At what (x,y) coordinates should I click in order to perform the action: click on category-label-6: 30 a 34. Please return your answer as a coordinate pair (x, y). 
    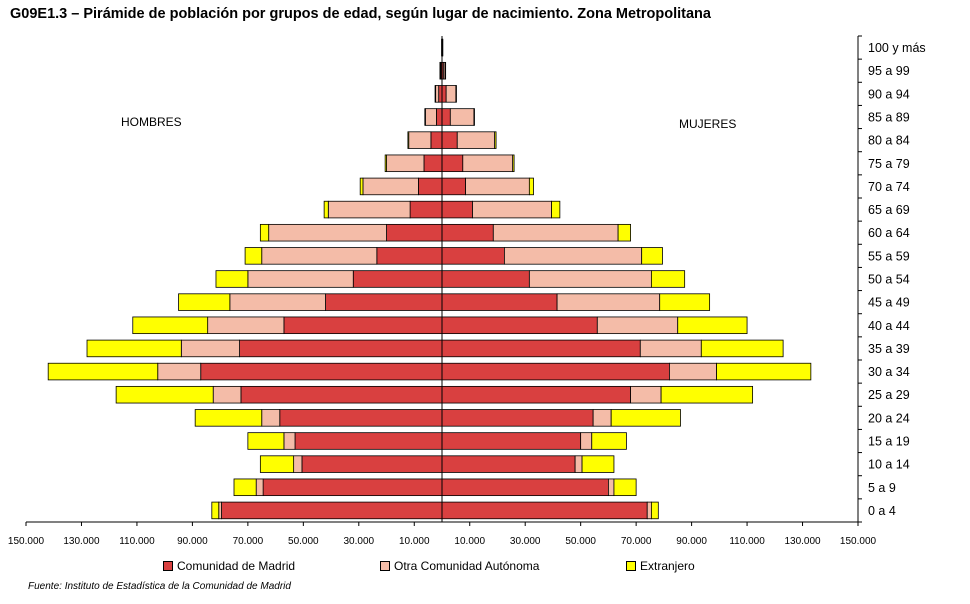
    Looking at the image, I should click on (889, 372).